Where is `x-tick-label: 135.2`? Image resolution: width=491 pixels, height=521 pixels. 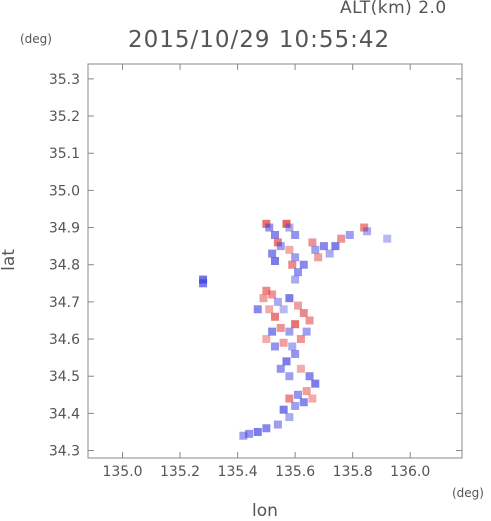 x-tick-label: 135.2 is located at coordinates (180, 472).